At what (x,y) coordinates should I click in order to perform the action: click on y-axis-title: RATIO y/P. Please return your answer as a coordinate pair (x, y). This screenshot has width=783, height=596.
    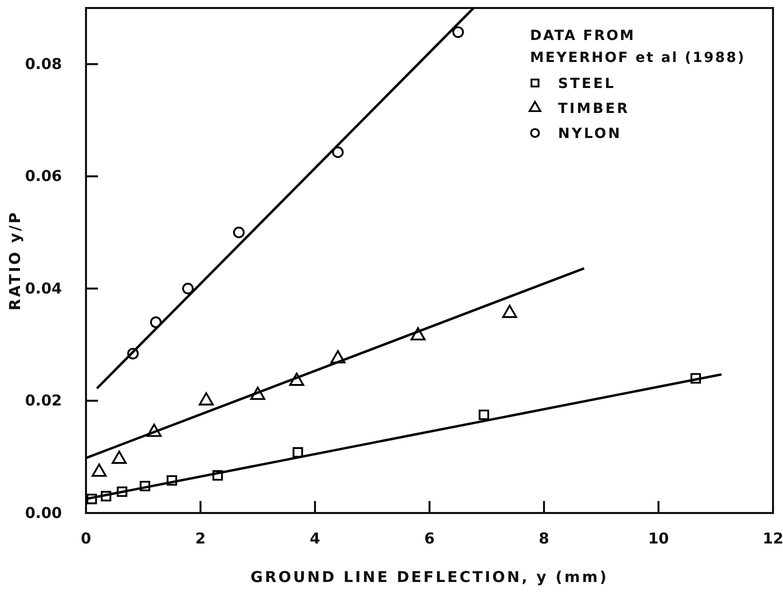
    Looking at the image, I should click on (15, 260).